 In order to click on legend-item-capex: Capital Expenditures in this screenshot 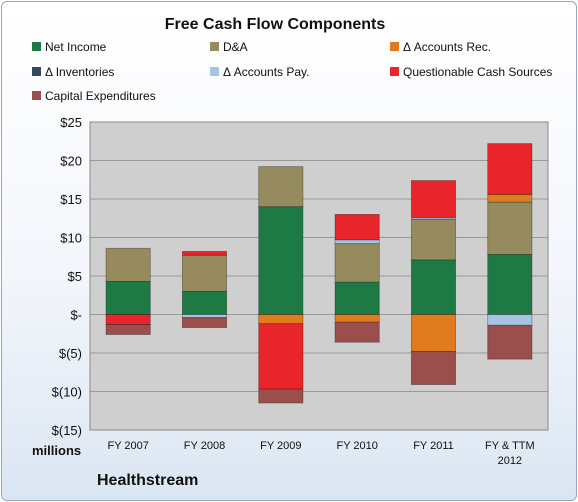, I will do `click(94, 96)`.